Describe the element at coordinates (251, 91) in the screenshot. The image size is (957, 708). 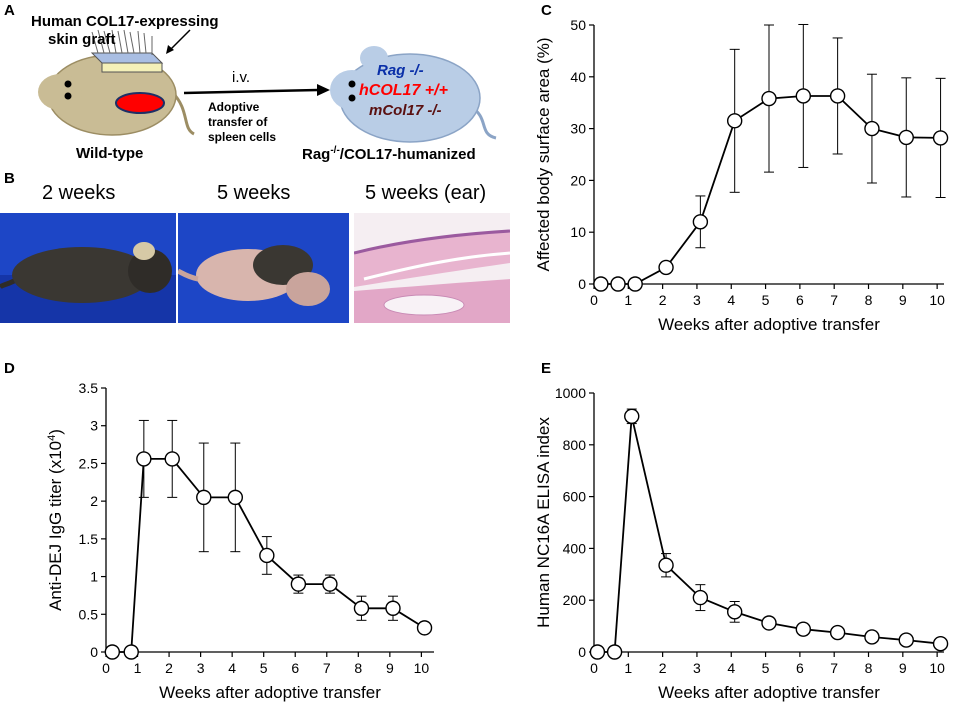
I see `transfer-arrow` at that location.